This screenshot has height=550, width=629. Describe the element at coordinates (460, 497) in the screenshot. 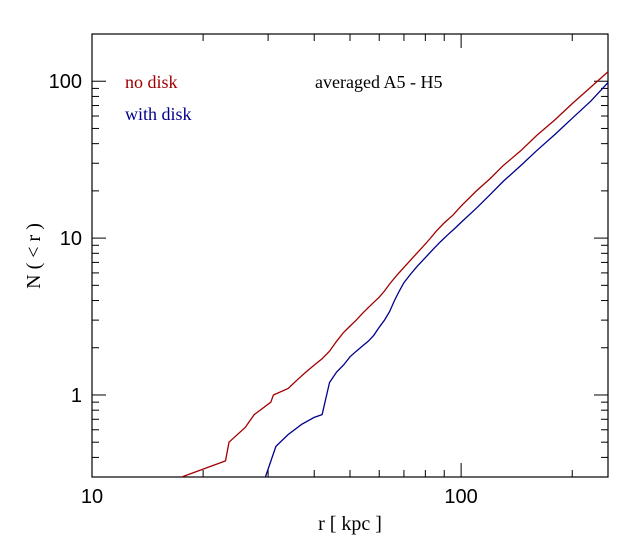

I see `x-tick-label: 100` at that location.